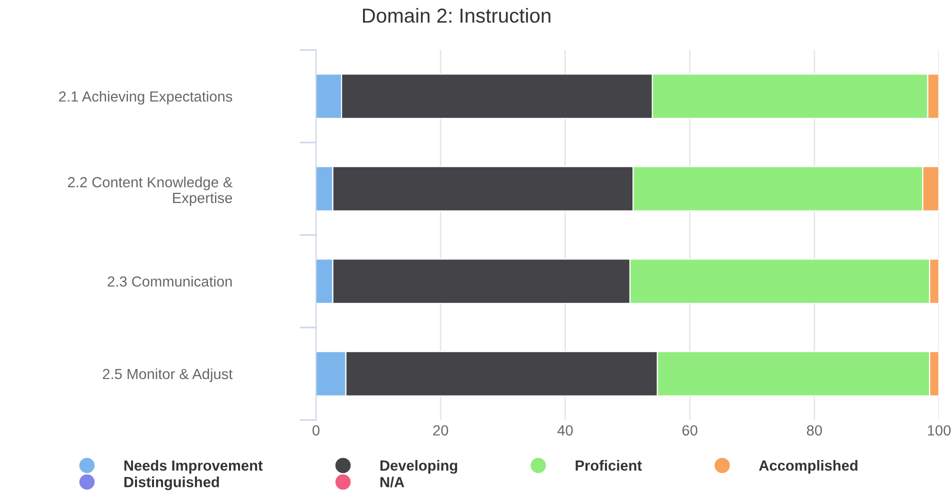  Describe the element at coordinates (316, 430) in the screenshot. I see `x-tick-label: 0` at that location.